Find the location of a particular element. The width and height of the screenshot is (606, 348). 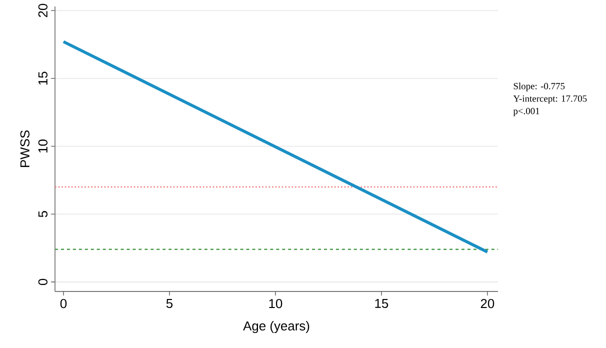

y-tick-label: 5 is located at coordinates (43, 213).